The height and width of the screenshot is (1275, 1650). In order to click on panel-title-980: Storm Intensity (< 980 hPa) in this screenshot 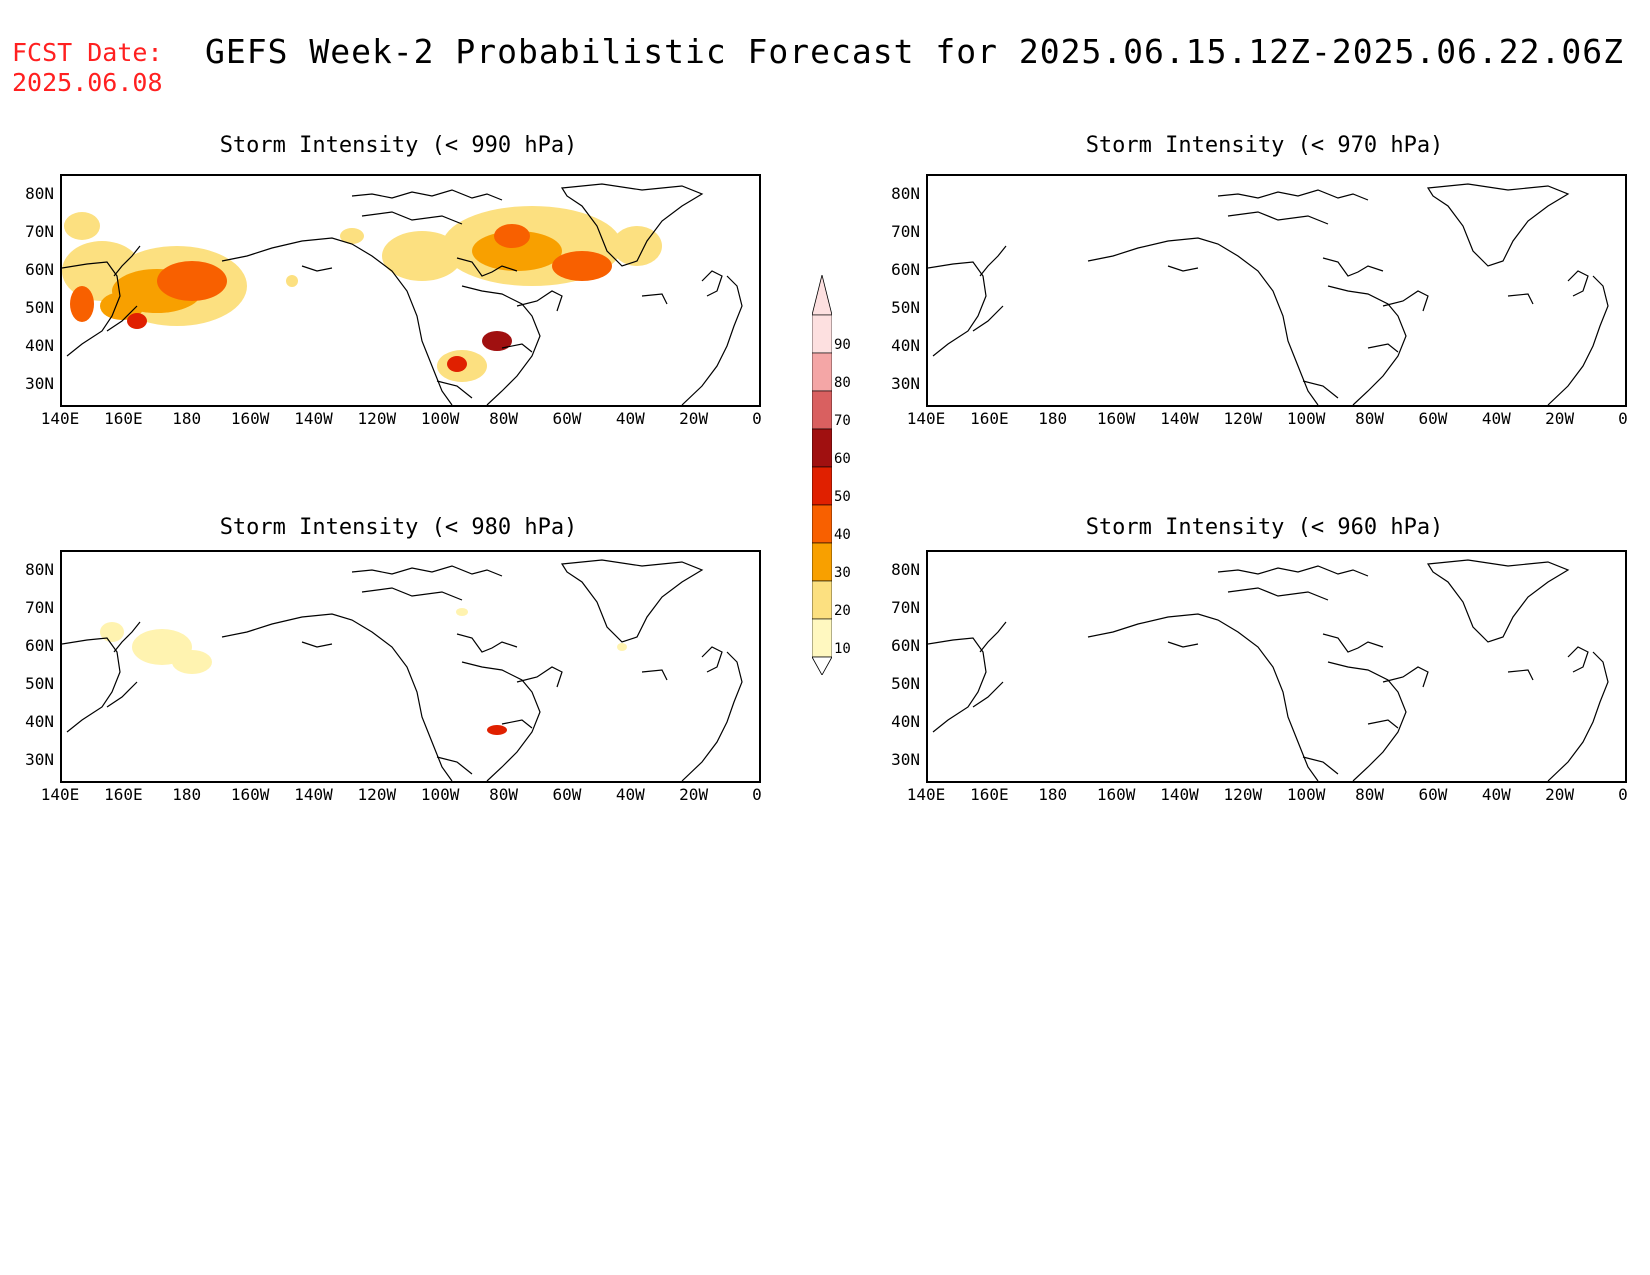, I will do `click(398, 527)`.